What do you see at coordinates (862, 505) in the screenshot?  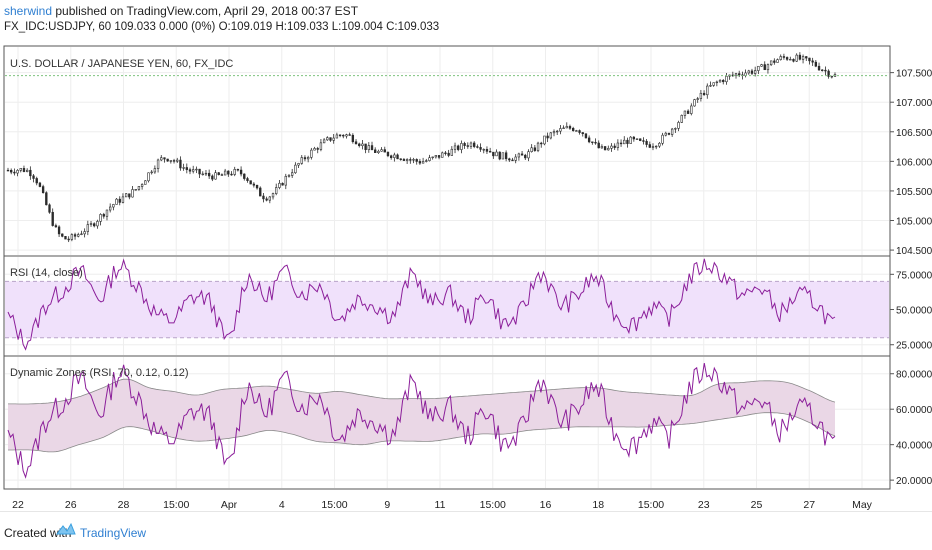 I see `x-tick-label: May` at bounding box center [862, 505].